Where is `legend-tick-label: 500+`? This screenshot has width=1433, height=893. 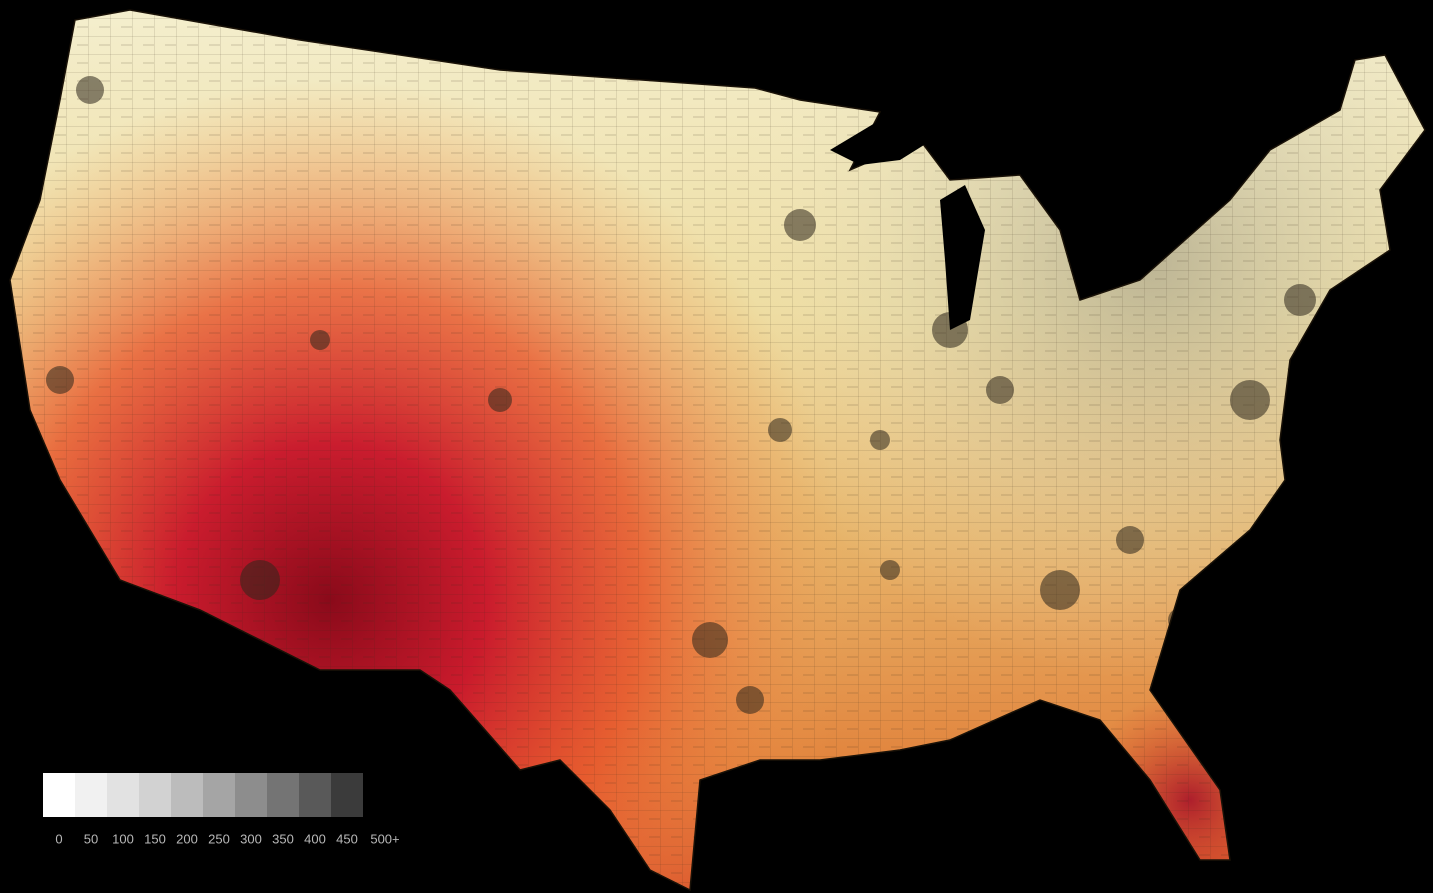
legend-tick-label: 500+ is located at coordinates (384, 838).